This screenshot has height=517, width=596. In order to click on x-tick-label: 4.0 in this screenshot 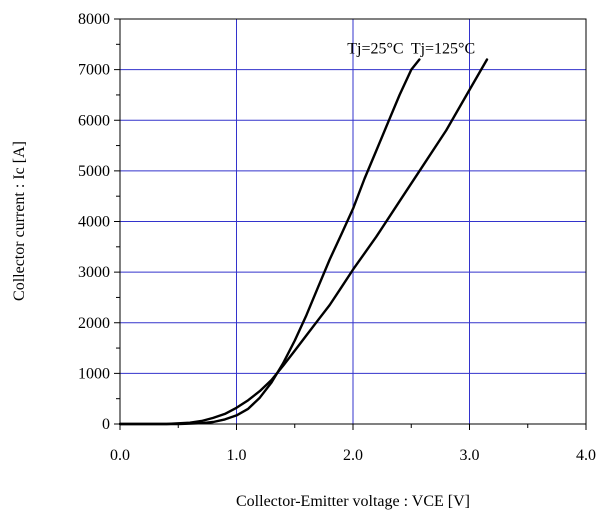, I will do `click(586, 455)`.